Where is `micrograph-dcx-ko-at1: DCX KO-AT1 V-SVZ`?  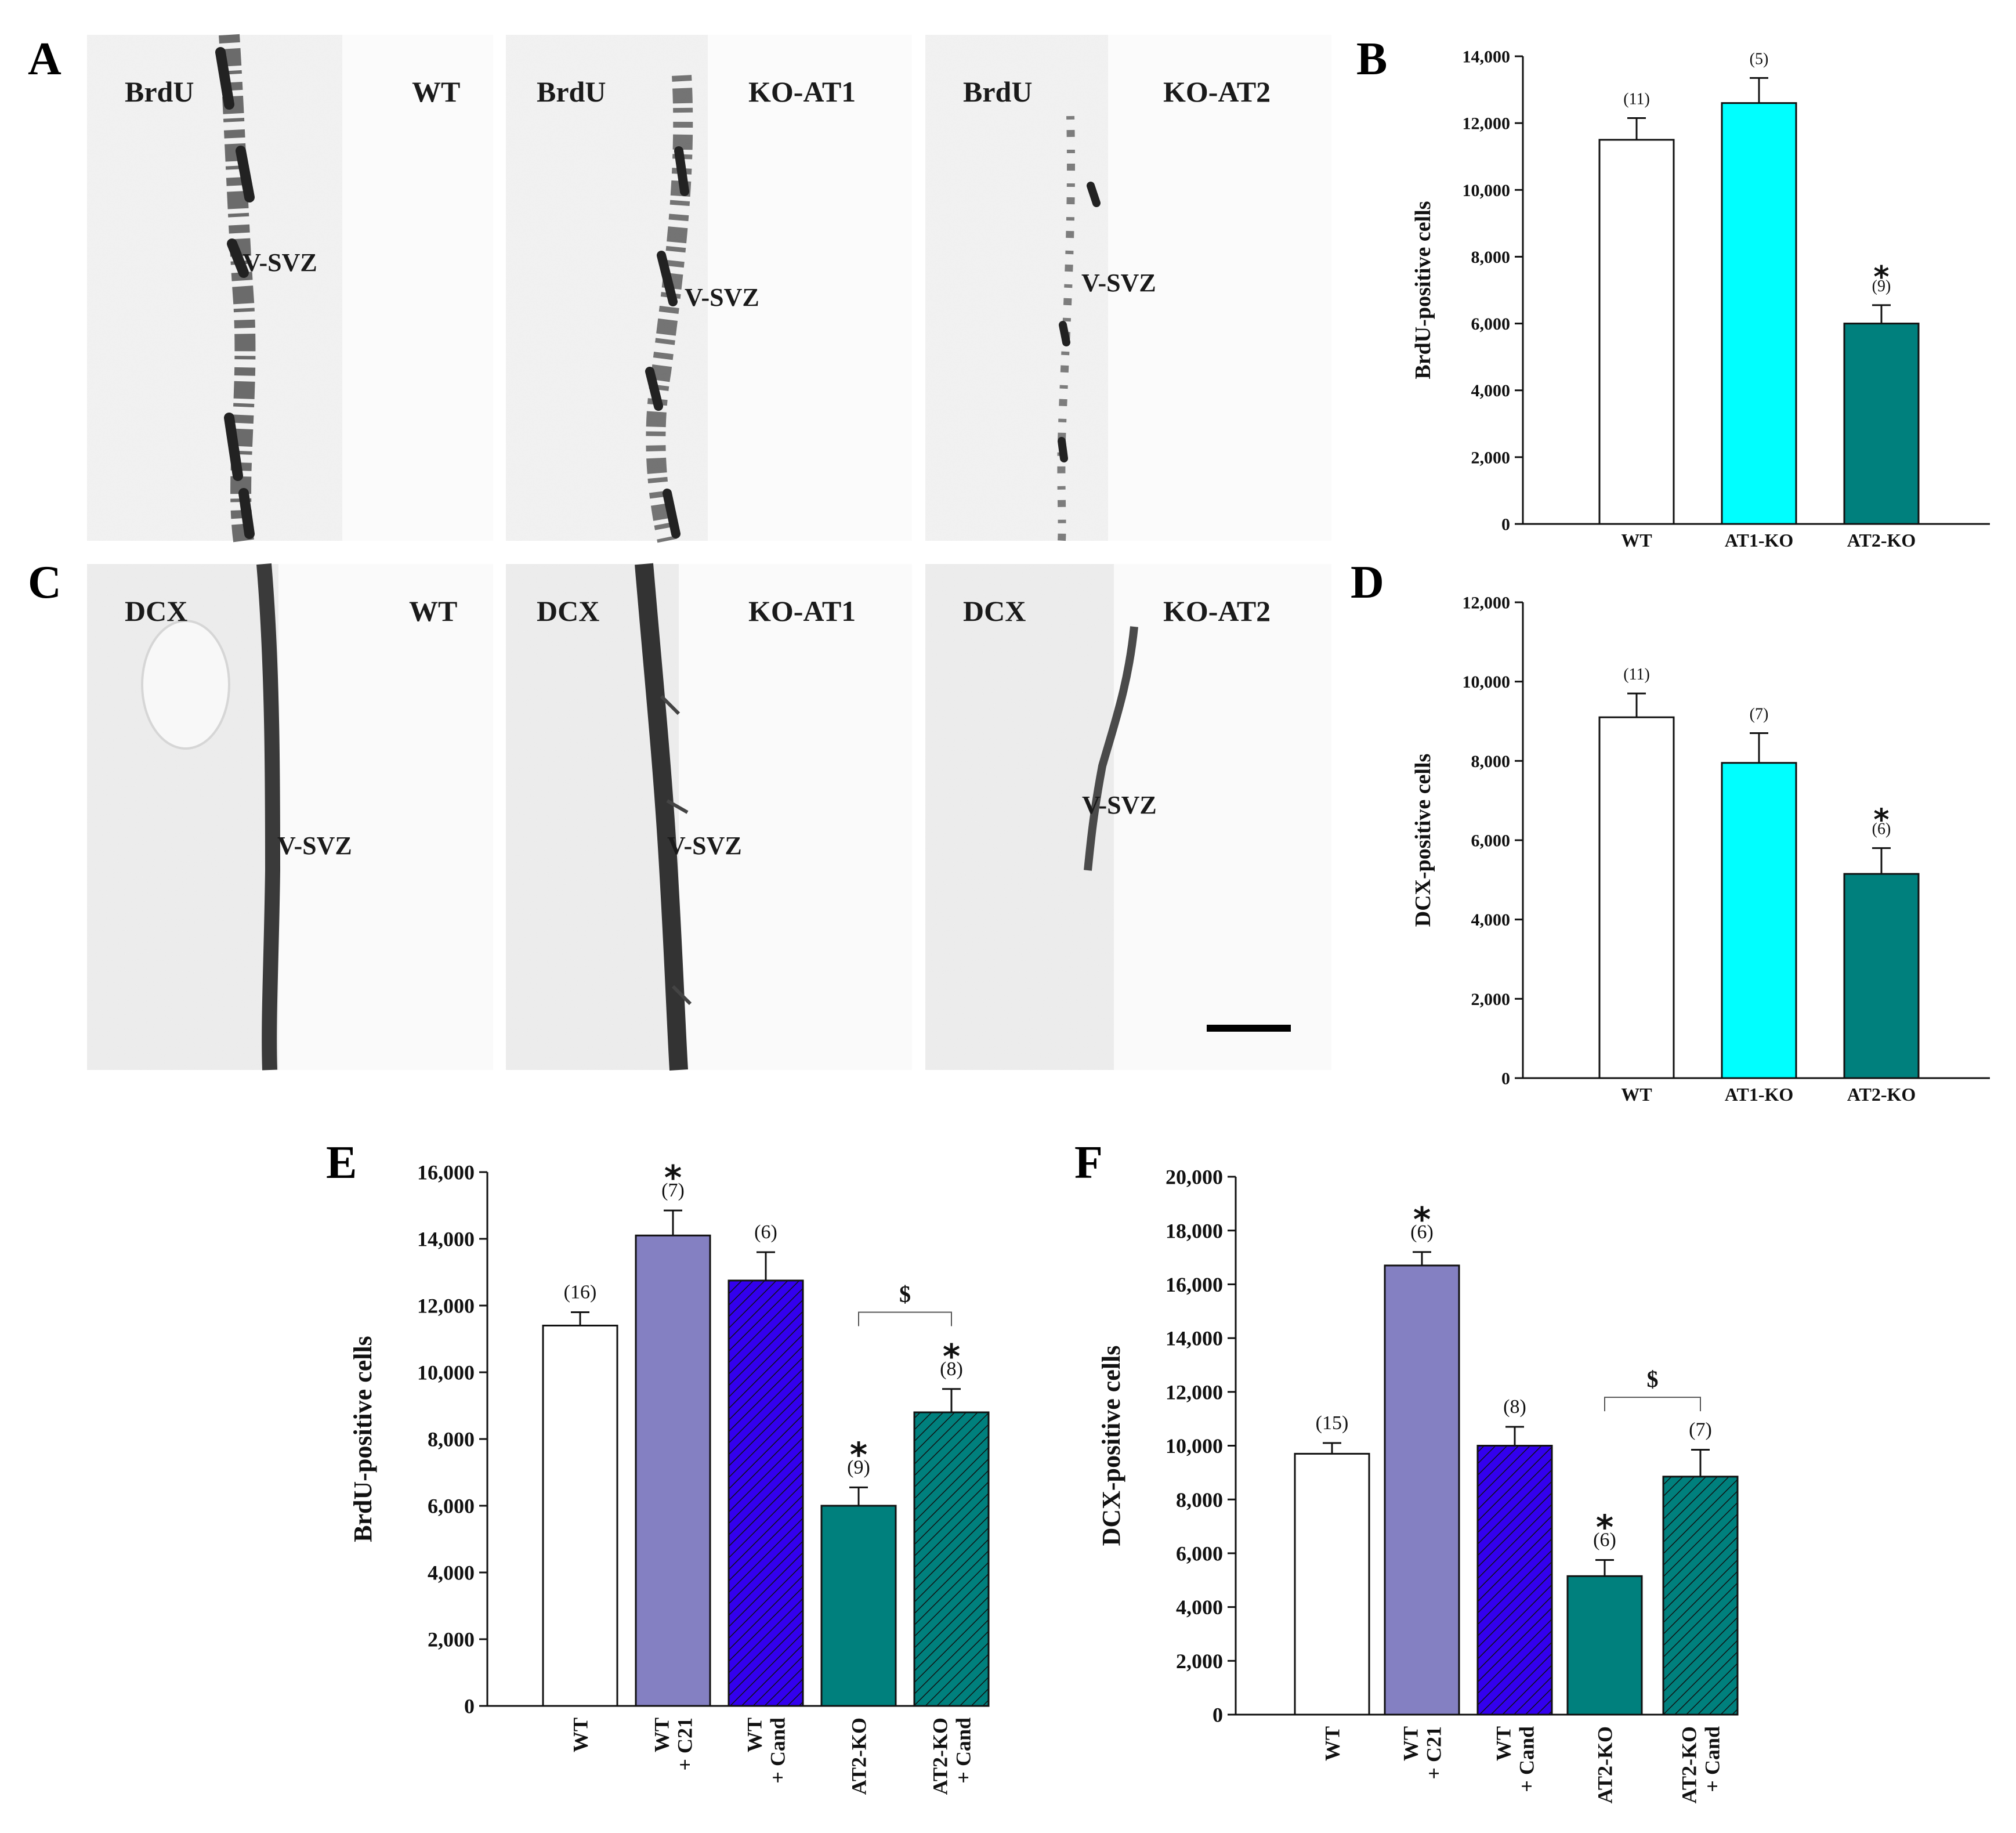
micrograph-dcx-ko-at1: DCX KO-AT1 V-SVZ is located at coordinates (709, 817).